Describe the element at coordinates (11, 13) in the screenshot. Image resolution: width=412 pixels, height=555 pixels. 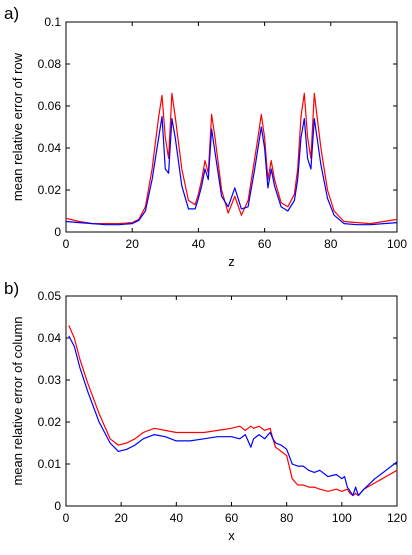
I see `panel-tag: a)` at that location.